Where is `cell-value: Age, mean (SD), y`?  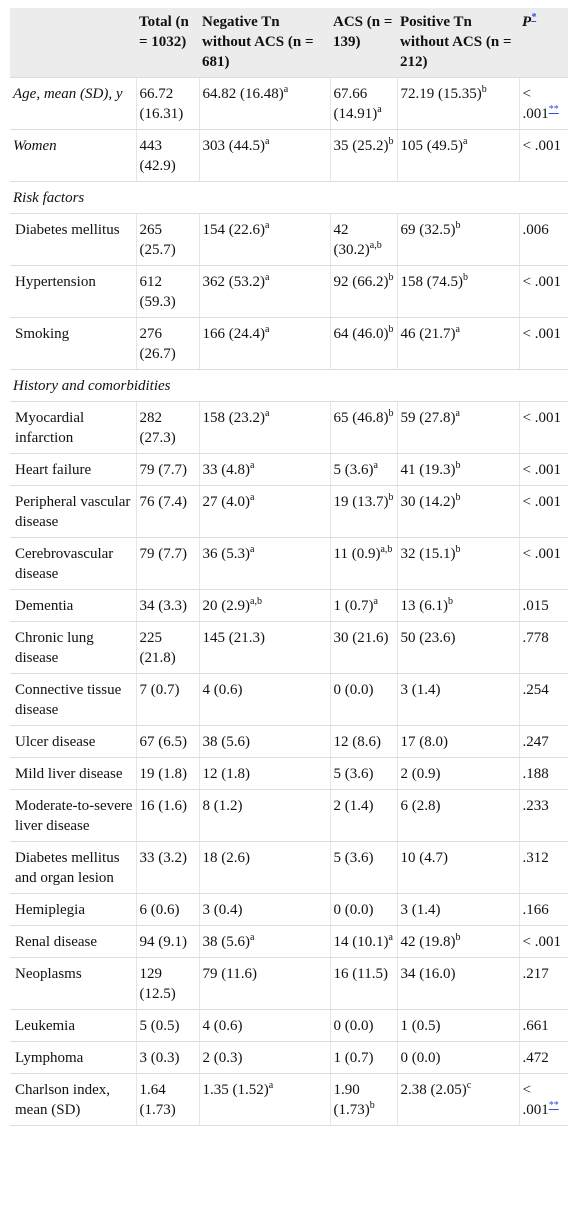
cell-value: Age, mean (SD), y is located at coordinates (68, 94).